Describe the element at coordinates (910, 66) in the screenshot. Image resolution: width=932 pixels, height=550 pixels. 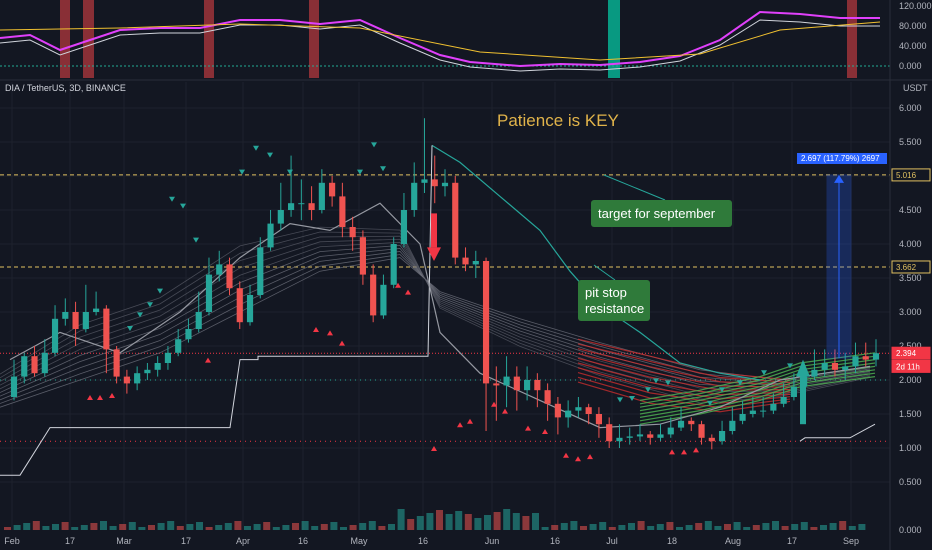
I see `osc-tick-label: 0.000` at that location.